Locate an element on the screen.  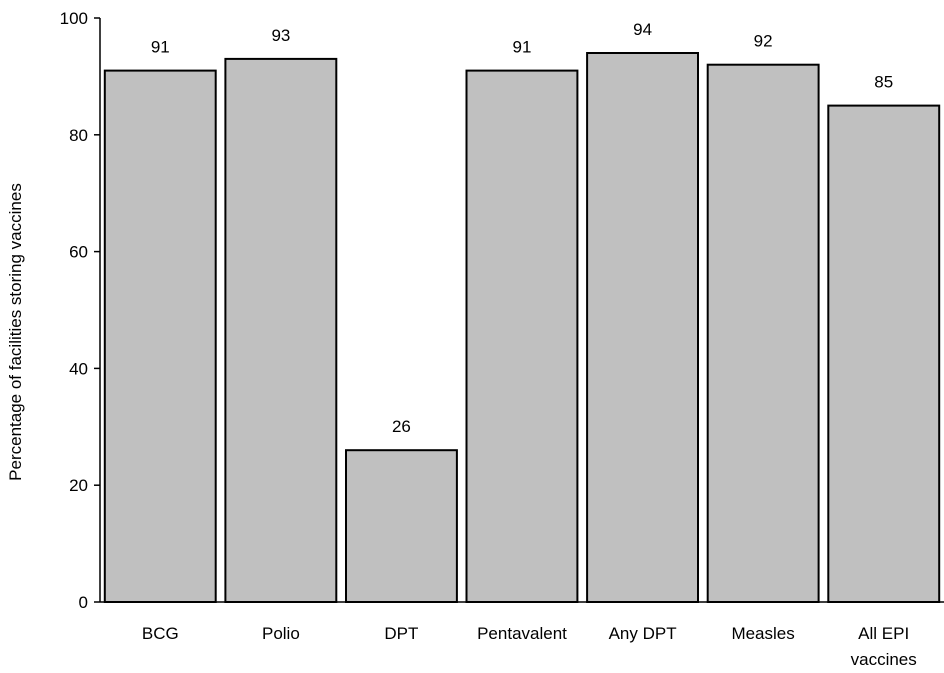
bar-measles is located at coordinates (763, 333).